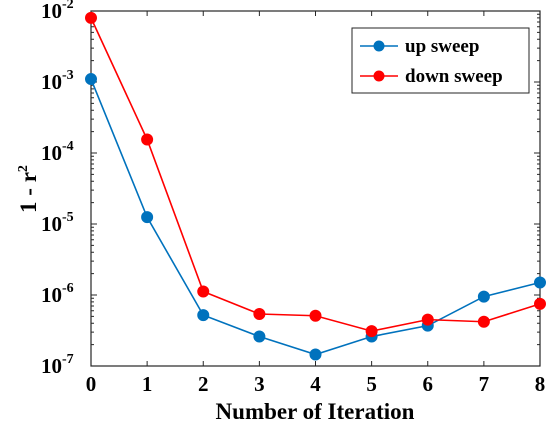  I want to click on x-tick-labels: 0 1 2 3 4 5 6 7 8, so click(316, 384).